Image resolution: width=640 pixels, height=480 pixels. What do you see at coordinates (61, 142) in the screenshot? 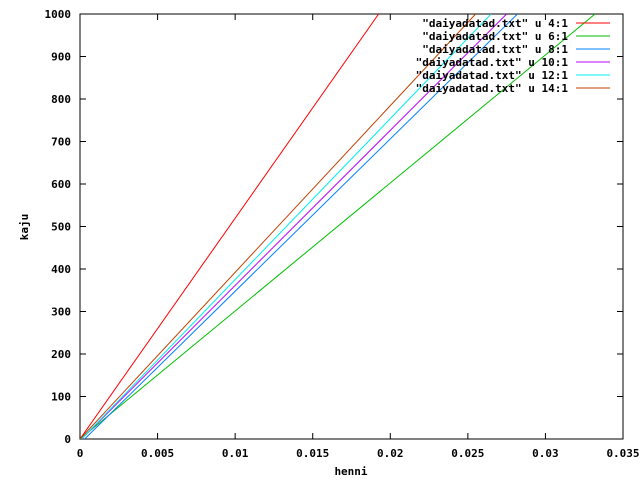
I see `y-tick-label: 700` at bounding box center [61, 142].